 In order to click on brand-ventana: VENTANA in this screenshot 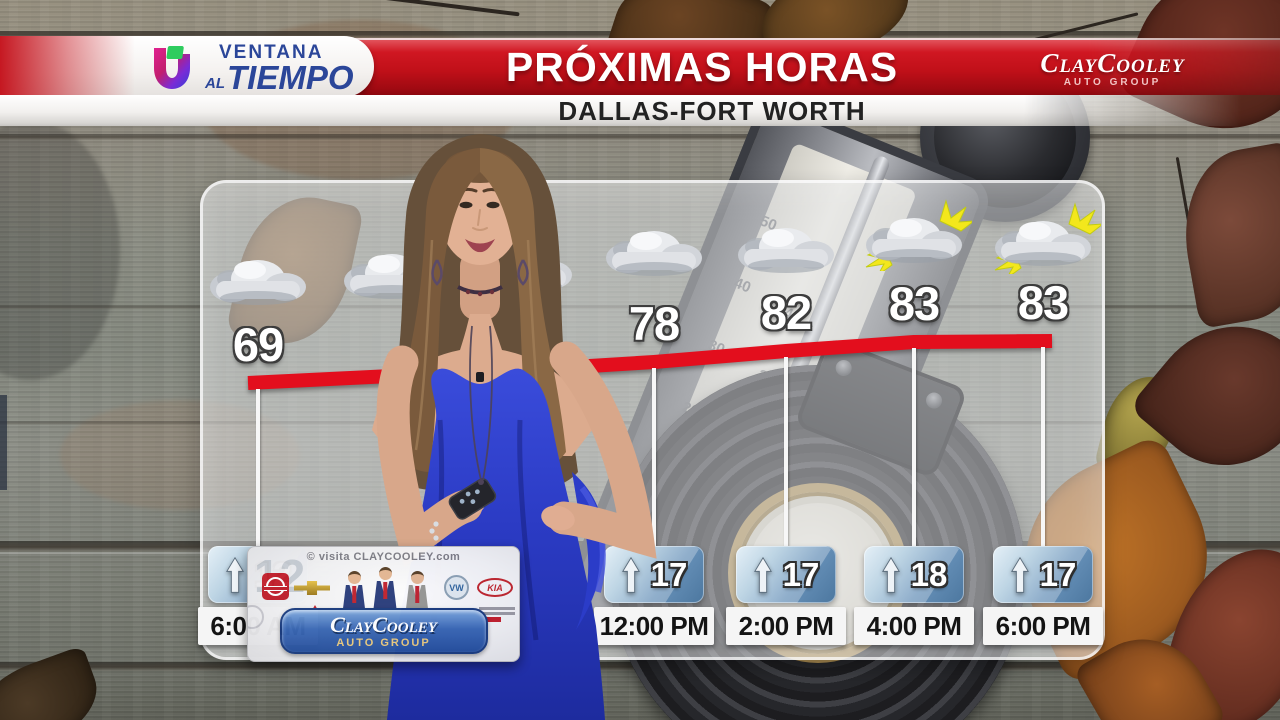, I will do `click(271, 52)`.